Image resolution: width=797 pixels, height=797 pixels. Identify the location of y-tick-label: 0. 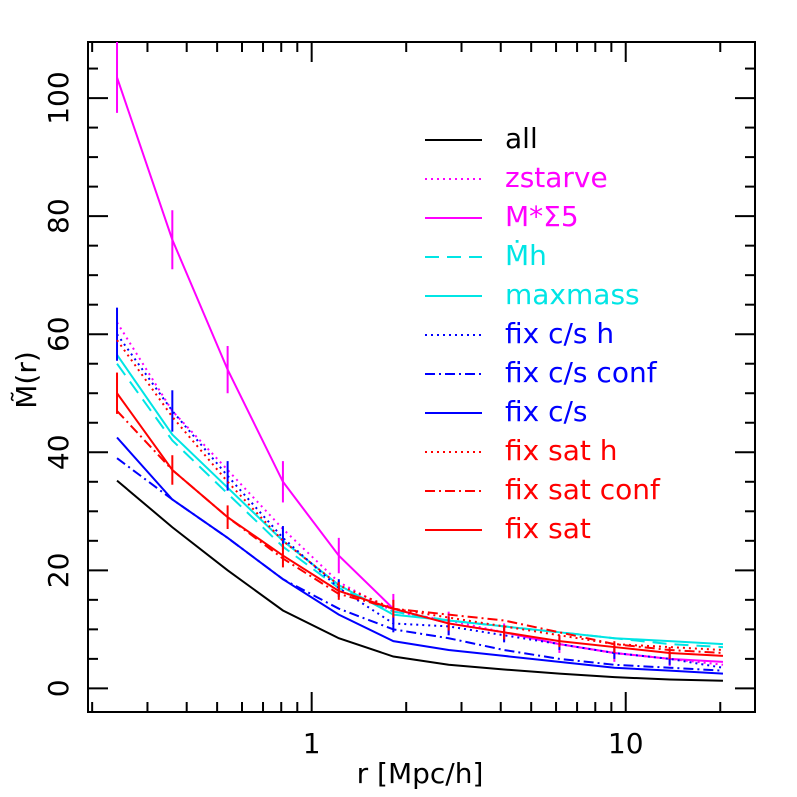
(58, 688).